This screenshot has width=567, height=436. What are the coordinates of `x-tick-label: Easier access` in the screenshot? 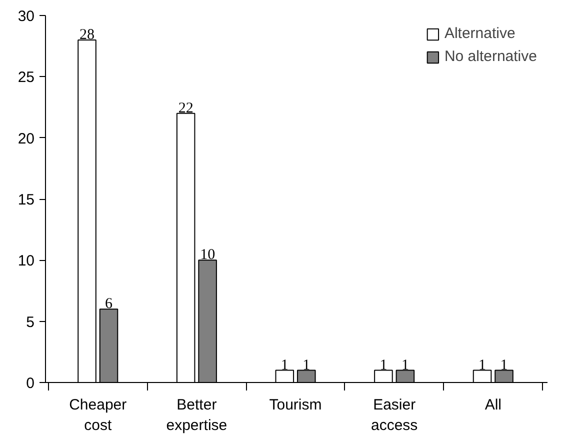 It's located at (394, 415).